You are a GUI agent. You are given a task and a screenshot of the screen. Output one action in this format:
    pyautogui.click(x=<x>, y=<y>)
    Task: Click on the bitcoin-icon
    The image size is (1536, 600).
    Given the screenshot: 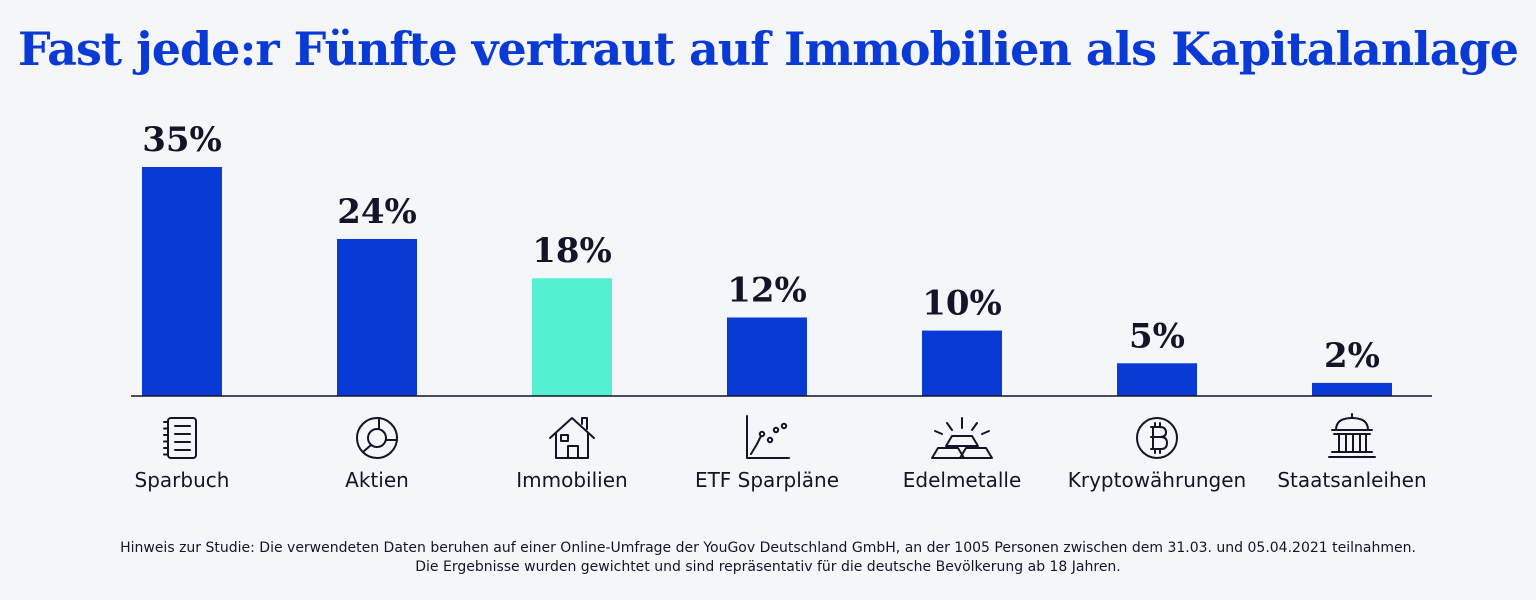 What is the action you would take?
    pyautogui.click(x=1157, y=438)
    